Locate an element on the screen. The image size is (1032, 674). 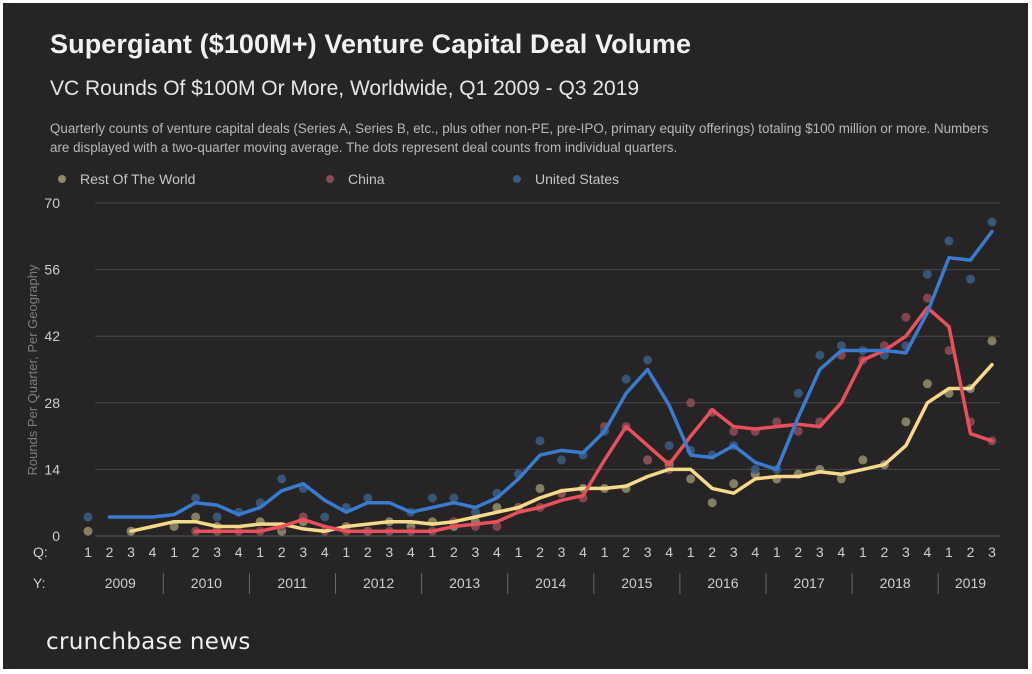
legend-item-united-states: United States is located at coordinates (566, 179).